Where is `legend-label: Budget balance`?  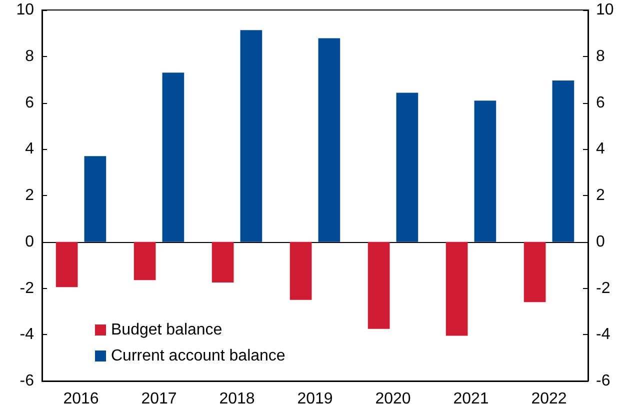 legend-label: Budget balance is located at coordinates (166, 330).